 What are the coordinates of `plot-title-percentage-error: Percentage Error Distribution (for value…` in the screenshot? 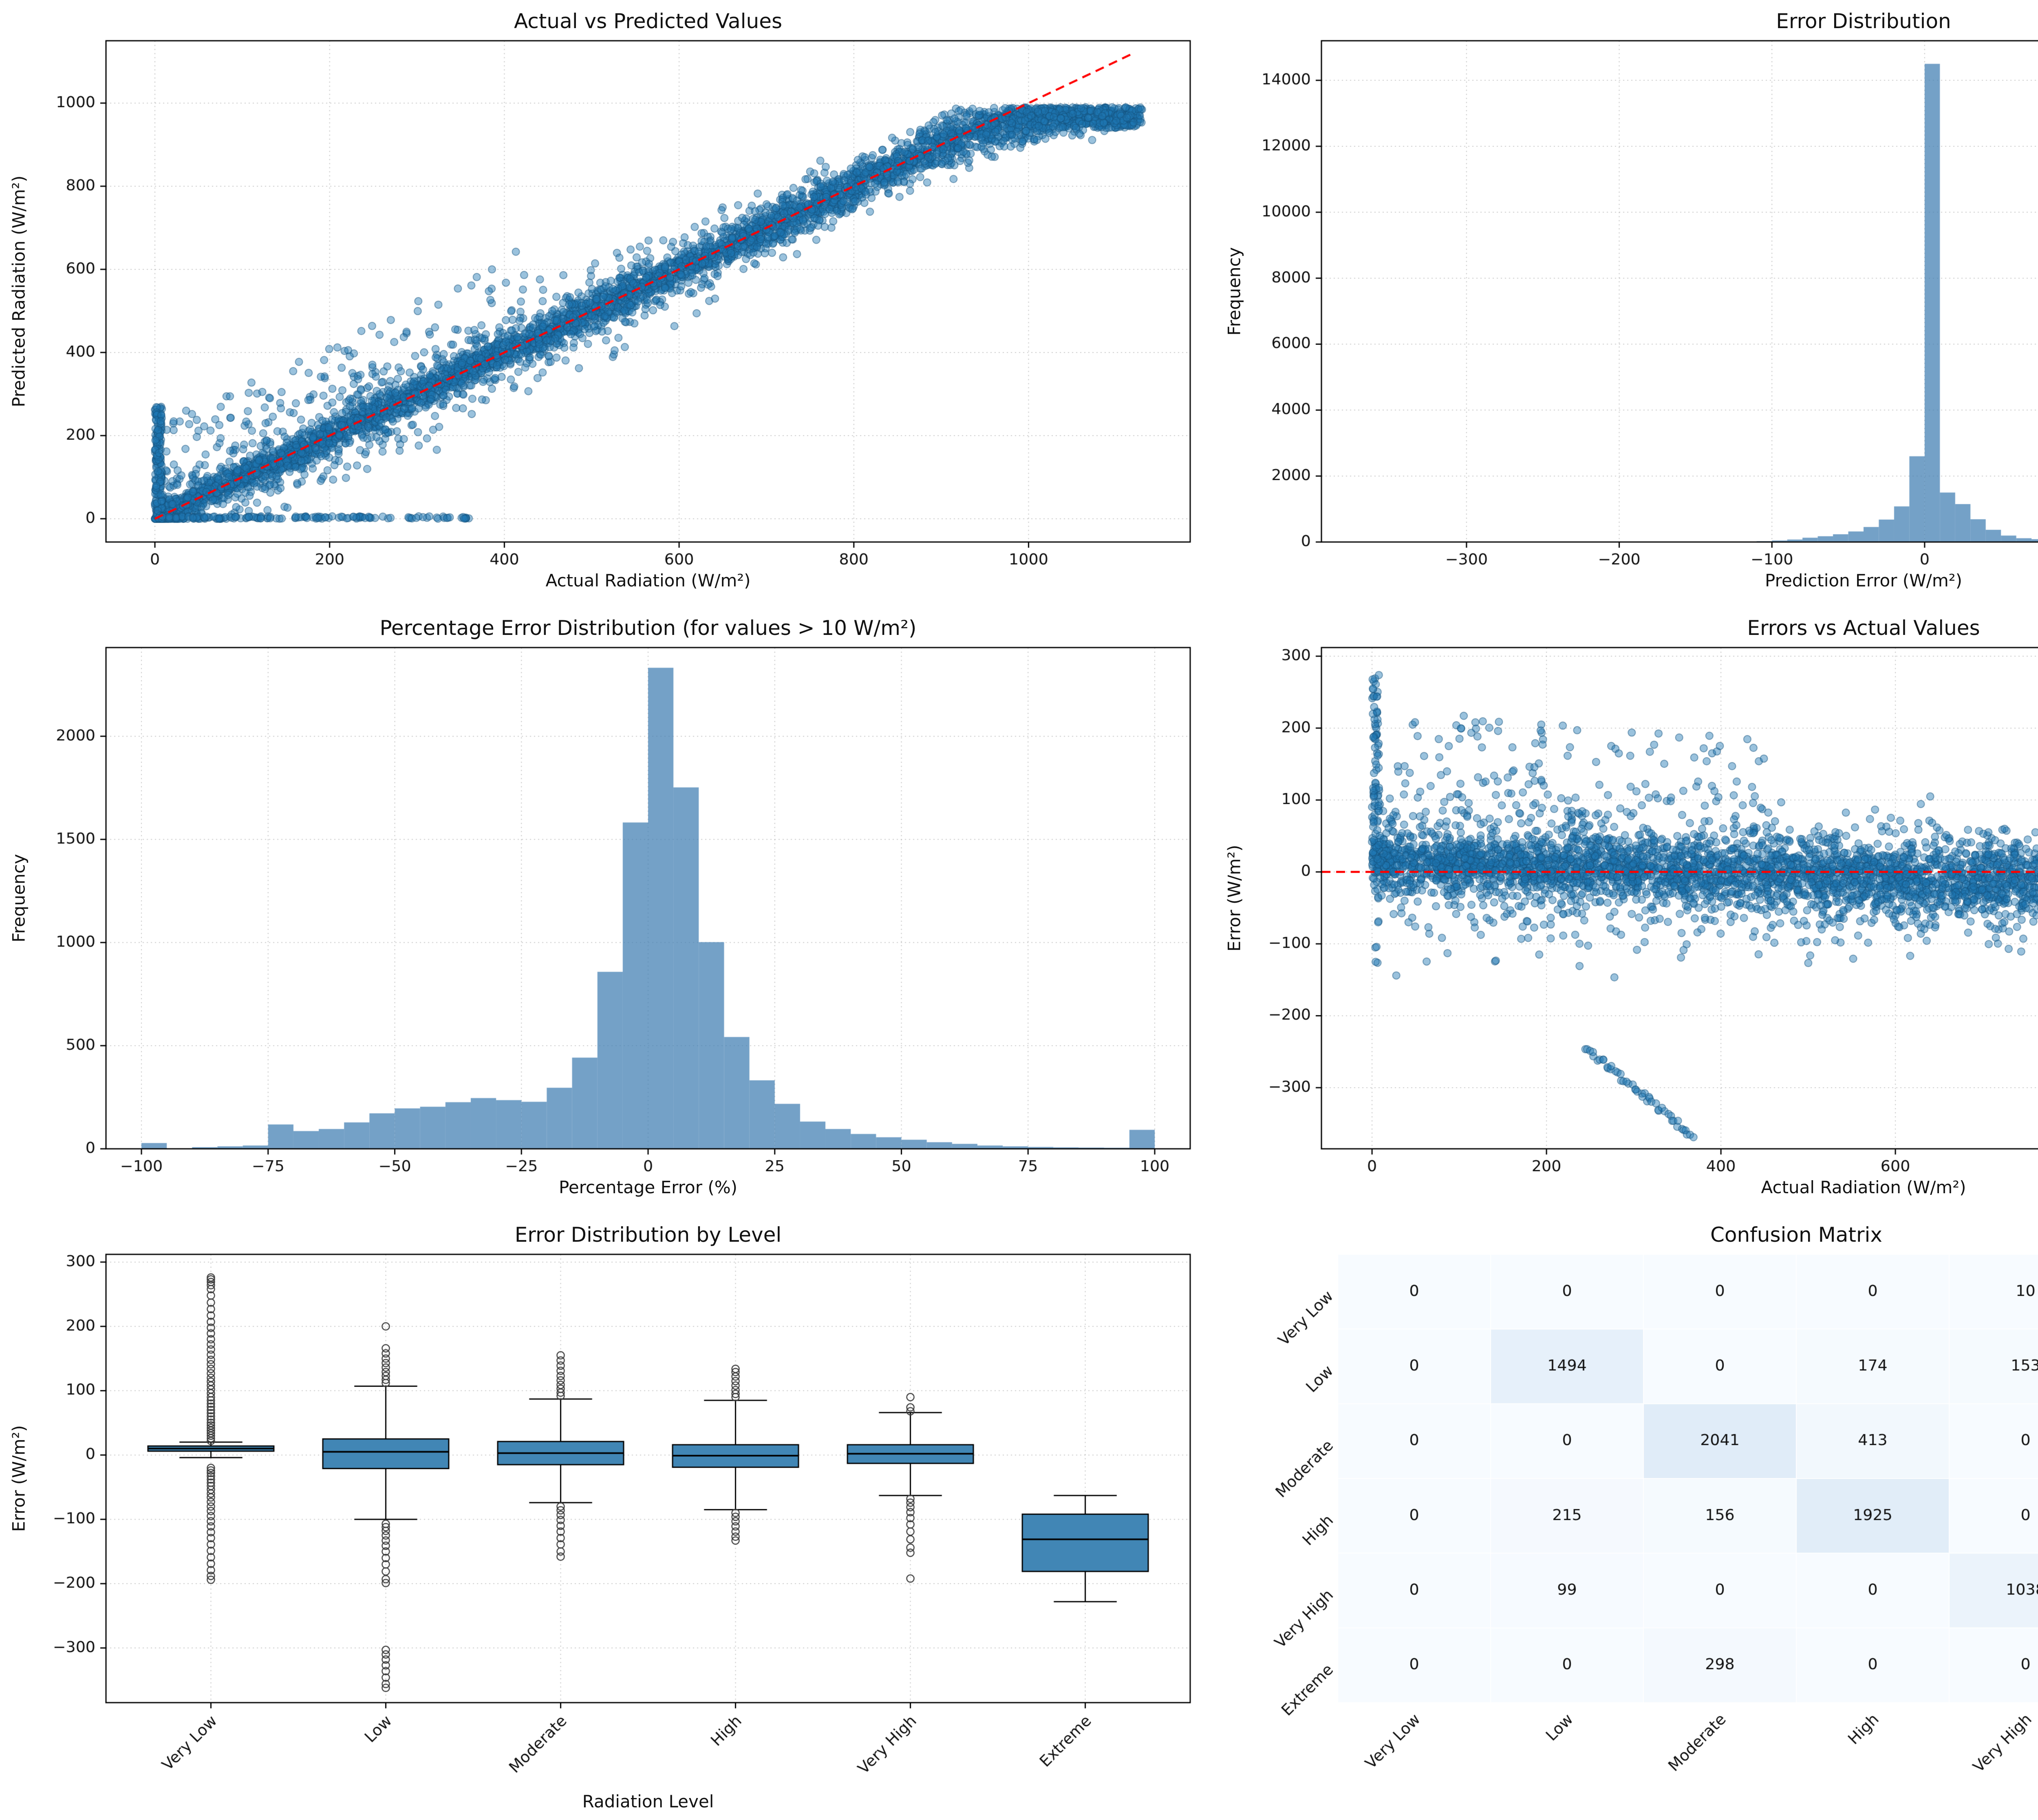 It's located at (648, 628).